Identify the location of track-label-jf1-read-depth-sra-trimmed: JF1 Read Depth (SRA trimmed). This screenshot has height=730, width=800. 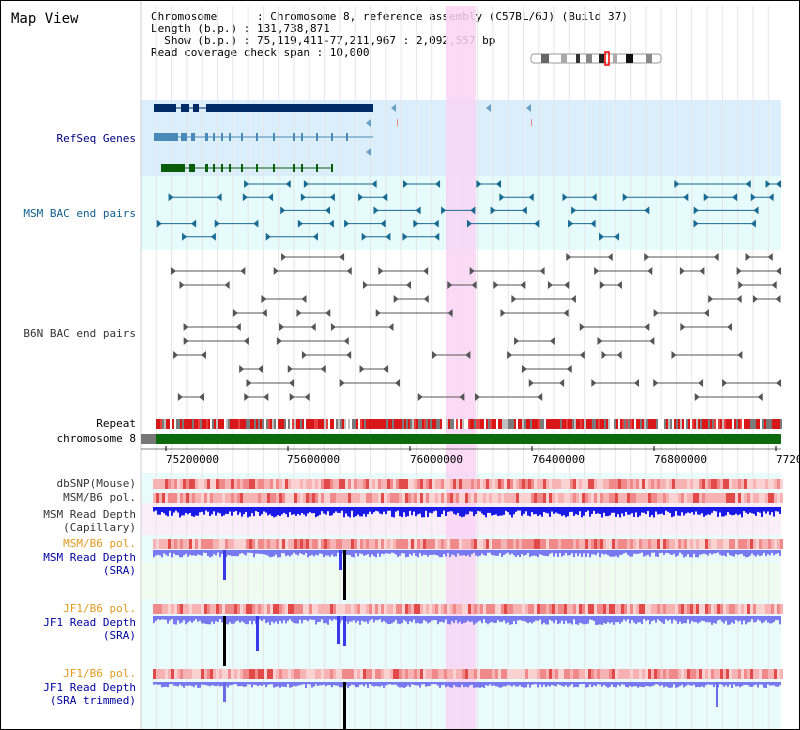
(89, 694).